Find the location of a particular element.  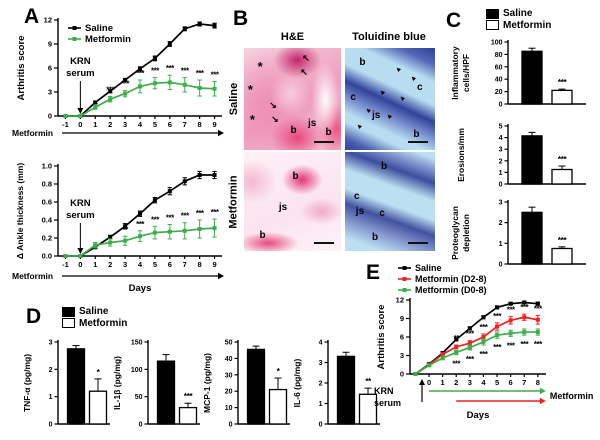

histology-annotation: ↖ is located at coordinates (304, 72).